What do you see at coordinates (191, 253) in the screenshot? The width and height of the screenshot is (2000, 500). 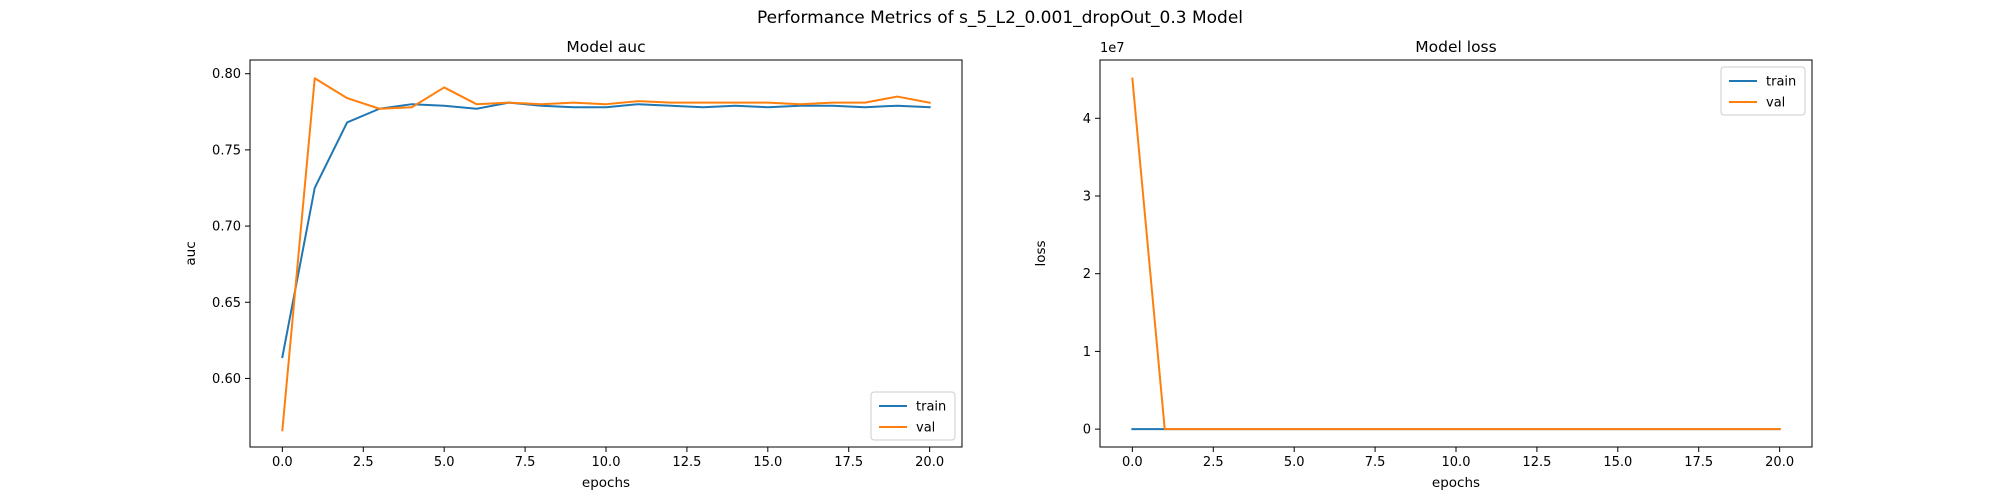 I see `y-axis-label: auc` at bounding box center [191, 253].